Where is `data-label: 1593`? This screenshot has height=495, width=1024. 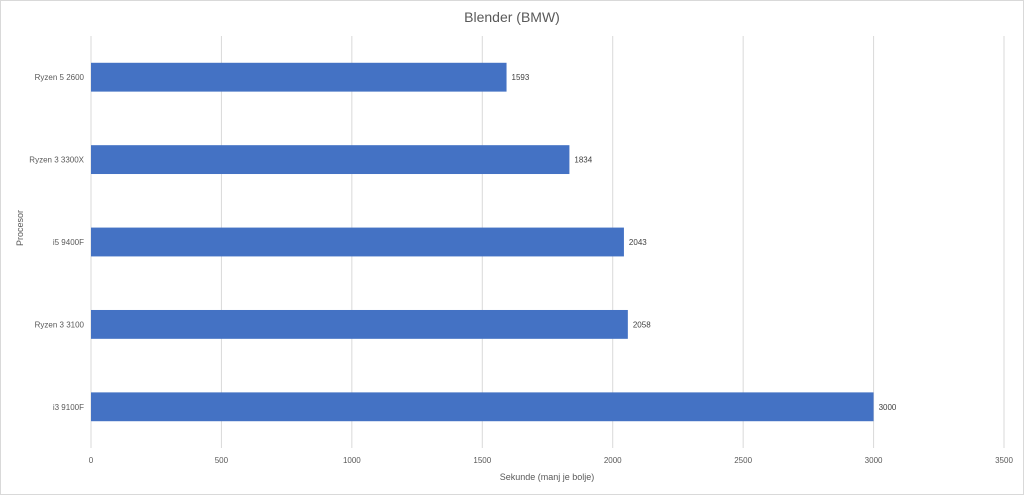 data-label: 1593 is located at coordinates (521, 77).